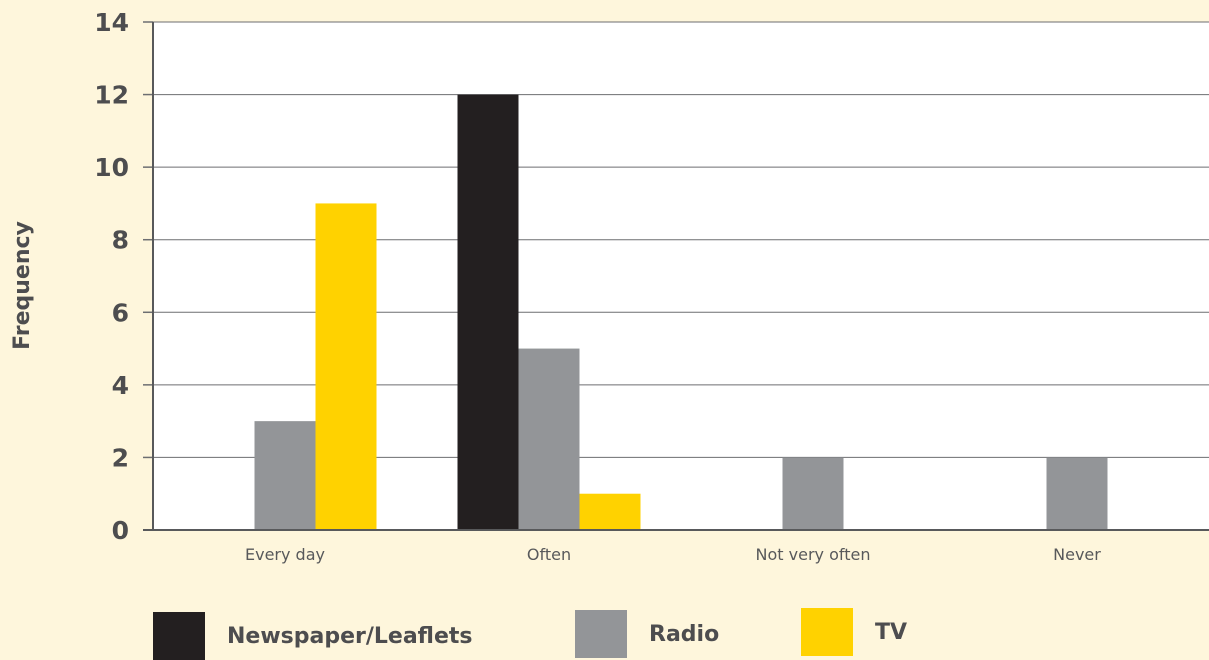  I want to click on y-tick-label: 4, so click(120, 385).